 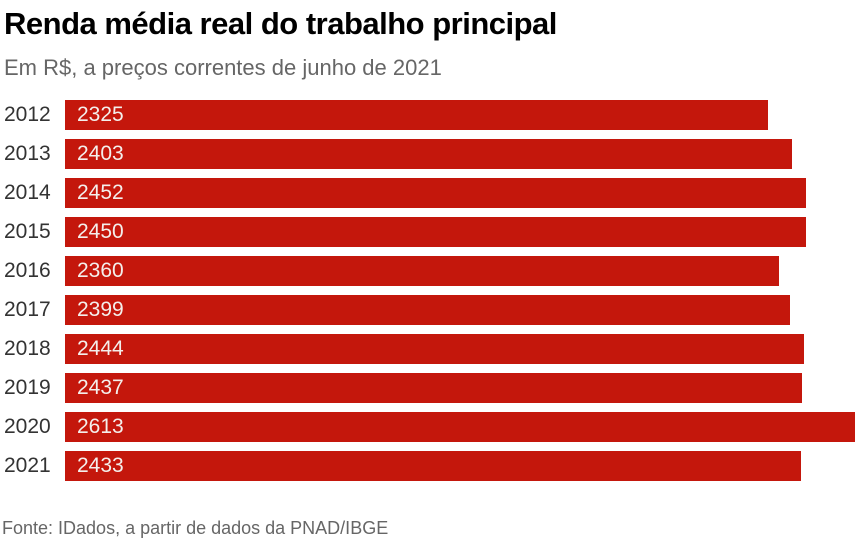 I want to click on year-label: 2017, so click(x=27, y=309).